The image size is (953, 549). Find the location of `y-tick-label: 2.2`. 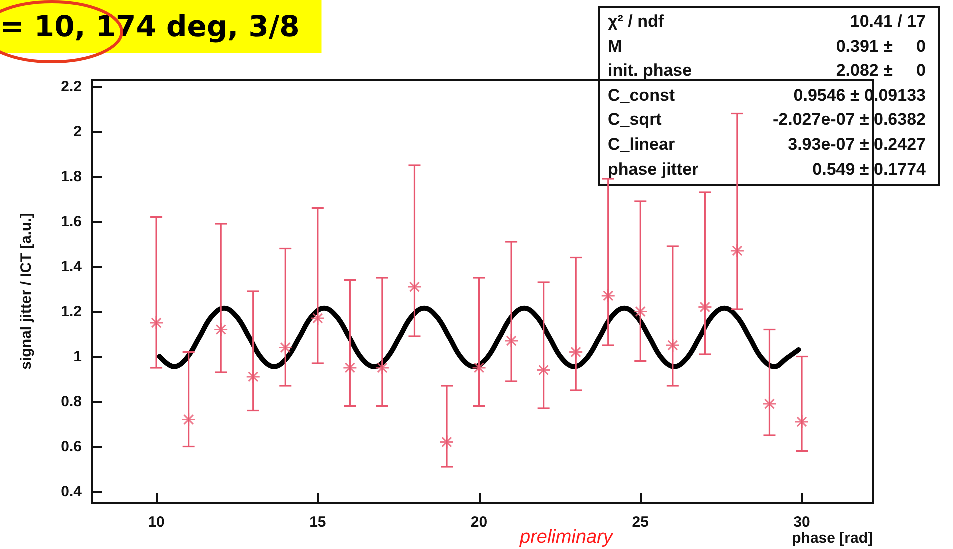

y-tick-label: 2.2 is located at coordinates (71, 87).